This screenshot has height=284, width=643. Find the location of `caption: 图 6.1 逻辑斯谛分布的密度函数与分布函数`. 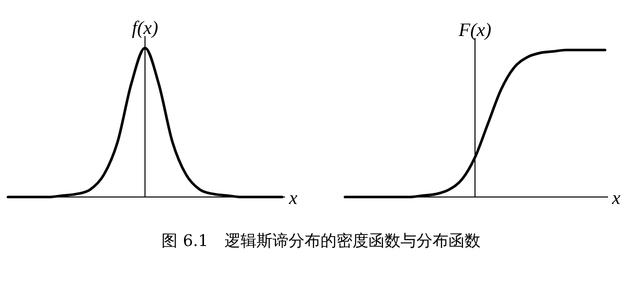

caption: 图 6.1 逻辑斯谛分布的密度函数与分布函数 is located at coordinates (321, 240).